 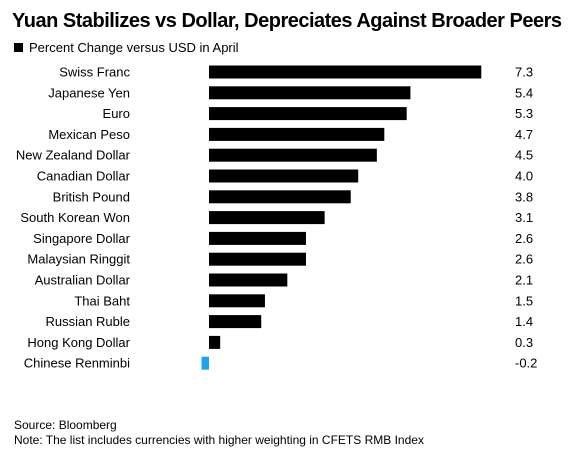 I want to click on data-label: 5.4, so click(x=524, y=92).